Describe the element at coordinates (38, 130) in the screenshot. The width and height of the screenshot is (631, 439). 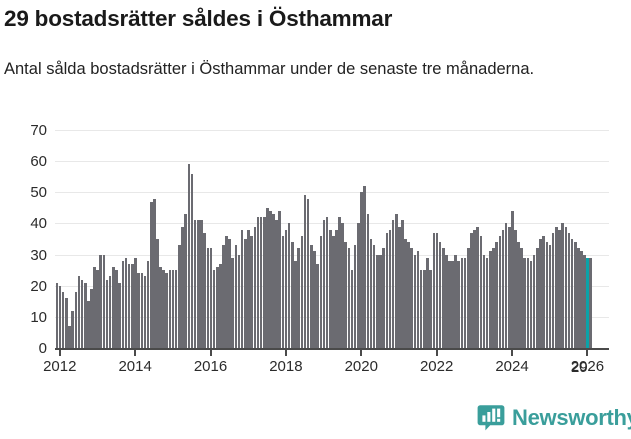
I see `y-axis-tick-label: 70` at that location.